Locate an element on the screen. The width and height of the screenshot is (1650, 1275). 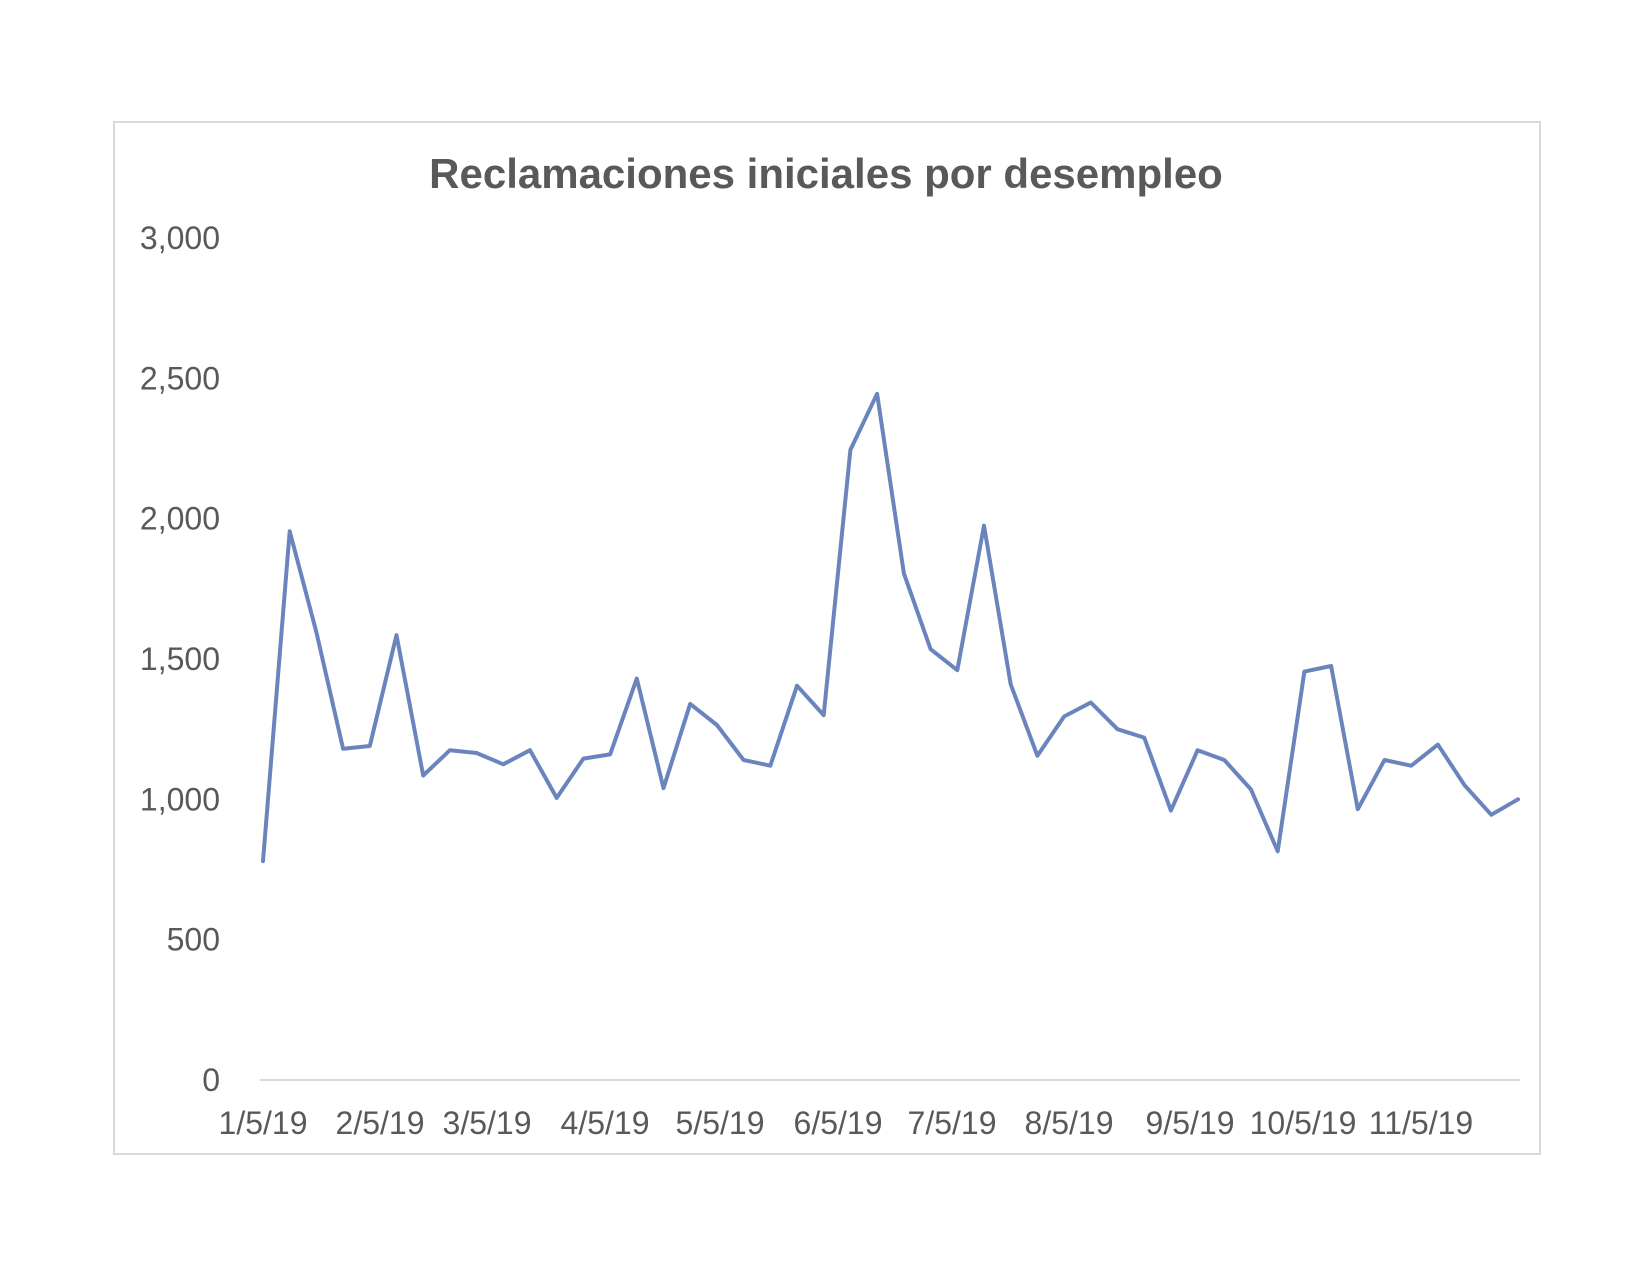
y-tick-label: 1,500 is located at coordinates (180, 659).